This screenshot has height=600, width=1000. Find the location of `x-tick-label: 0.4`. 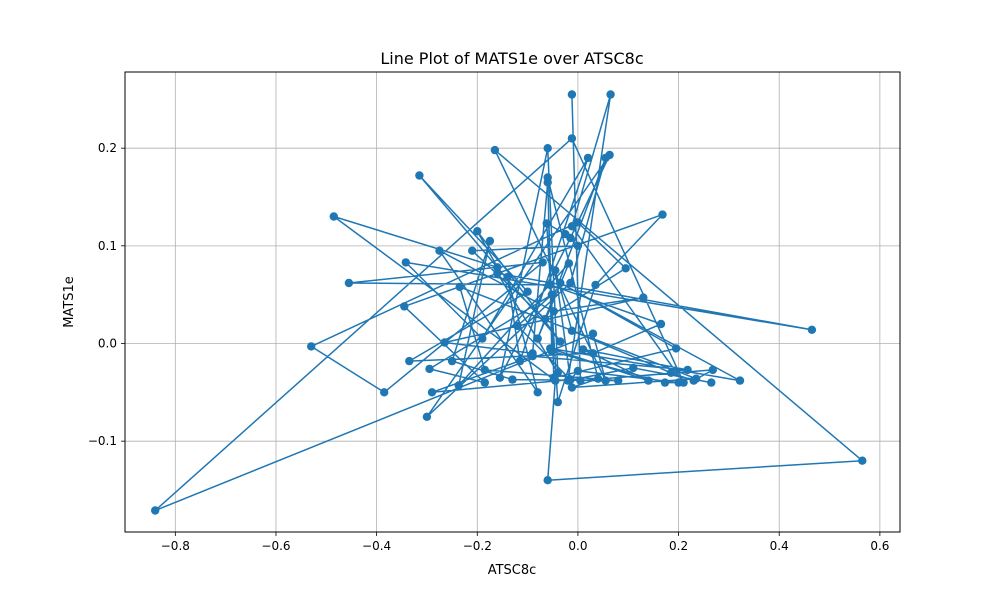

x-tick-label: 0.4 is located at coordinates (779, 546).